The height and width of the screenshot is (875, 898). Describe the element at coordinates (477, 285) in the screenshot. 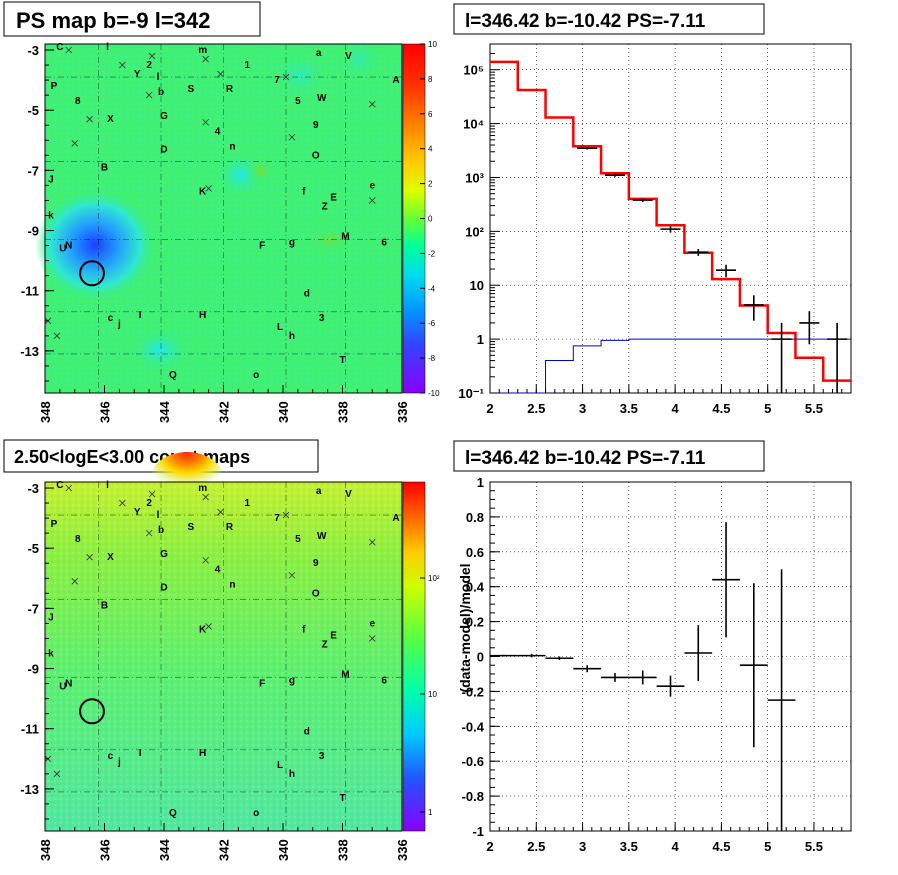

I see `spectrum-y-tick-label: 10` at that location.